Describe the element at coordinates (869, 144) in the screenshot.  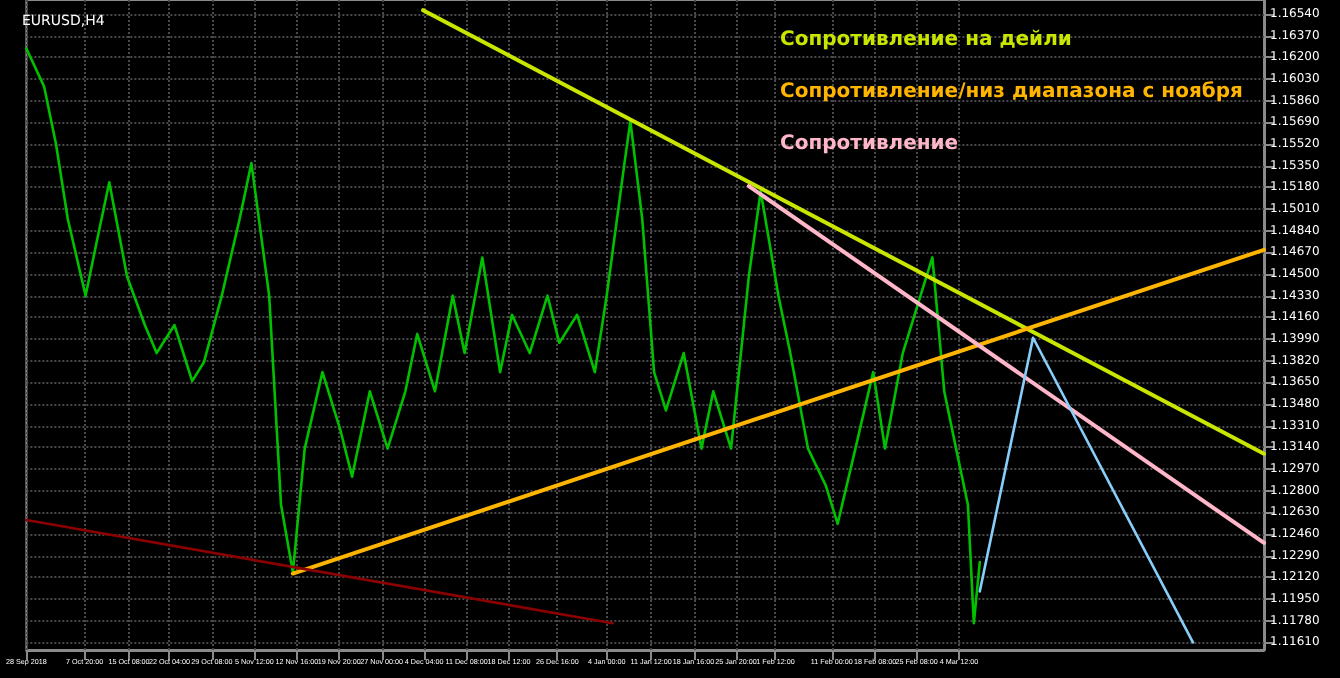
I see `text: Сопротивление` at that location.